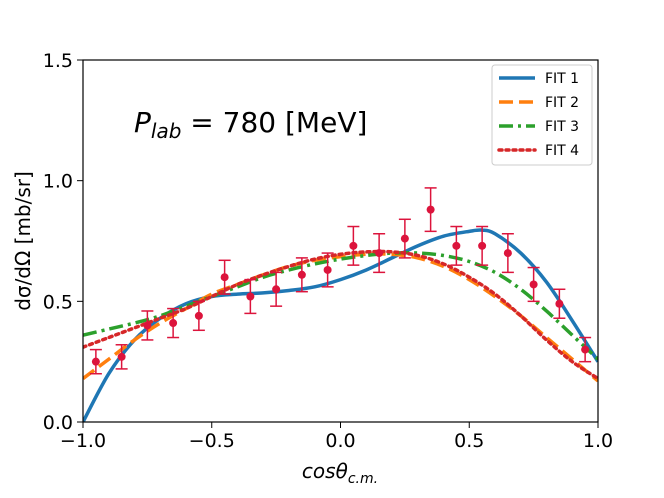  I want to click on legend-label-fit-3: FIT 3, so click(562, 127).